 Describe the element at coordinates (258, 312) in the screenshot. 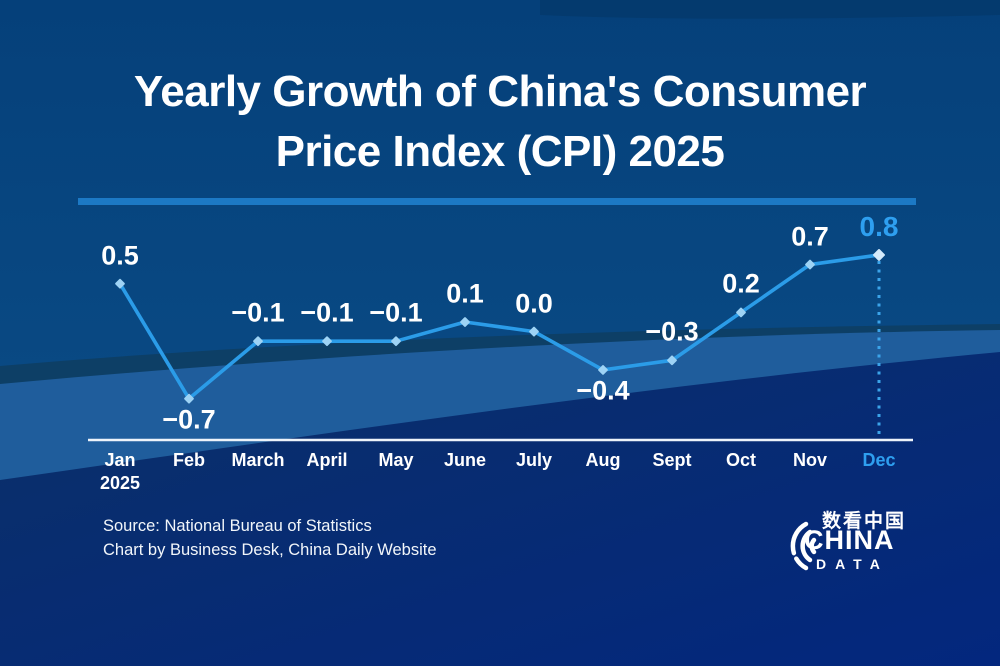

I see `data-label-march: −0.1` at that location.